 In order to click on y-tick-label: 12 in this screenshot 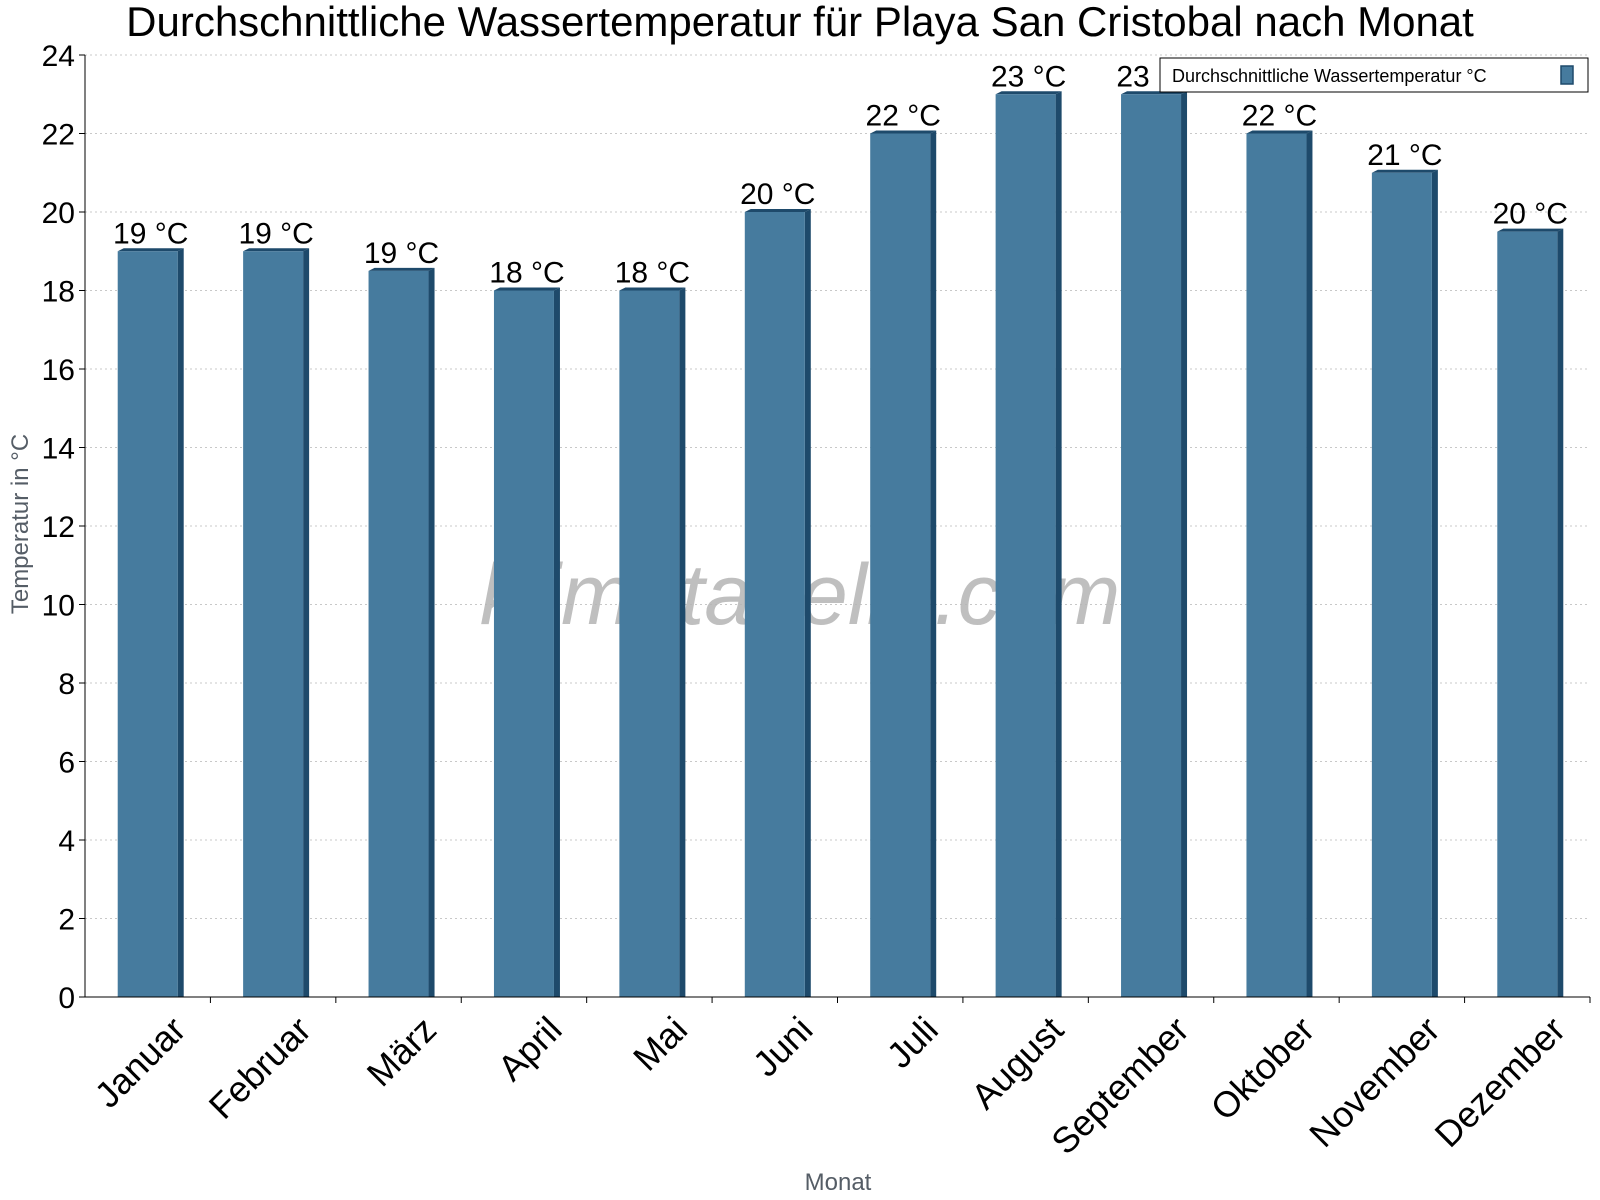, I will do `click(58, 527)`.